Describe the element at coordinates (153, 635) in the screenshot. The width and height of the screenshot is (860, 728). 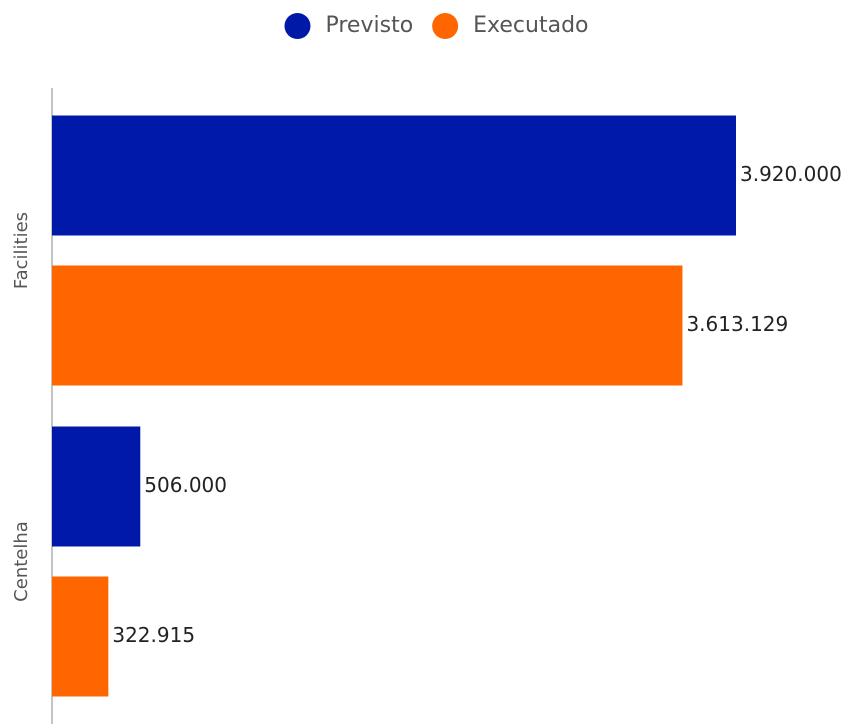
I see `value-label: 322.915` at that location.